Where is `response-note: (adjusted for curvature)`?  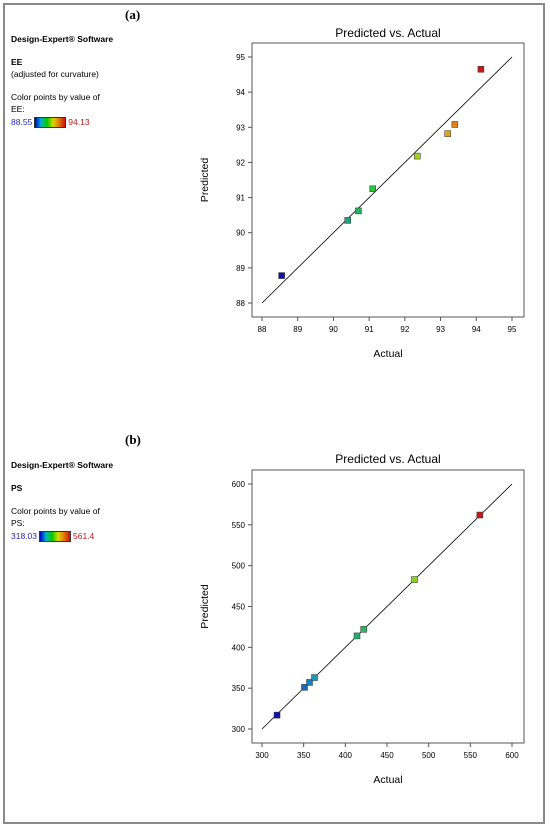 response-note: (adjusted for curvature) is located at coordinates (55, 74).